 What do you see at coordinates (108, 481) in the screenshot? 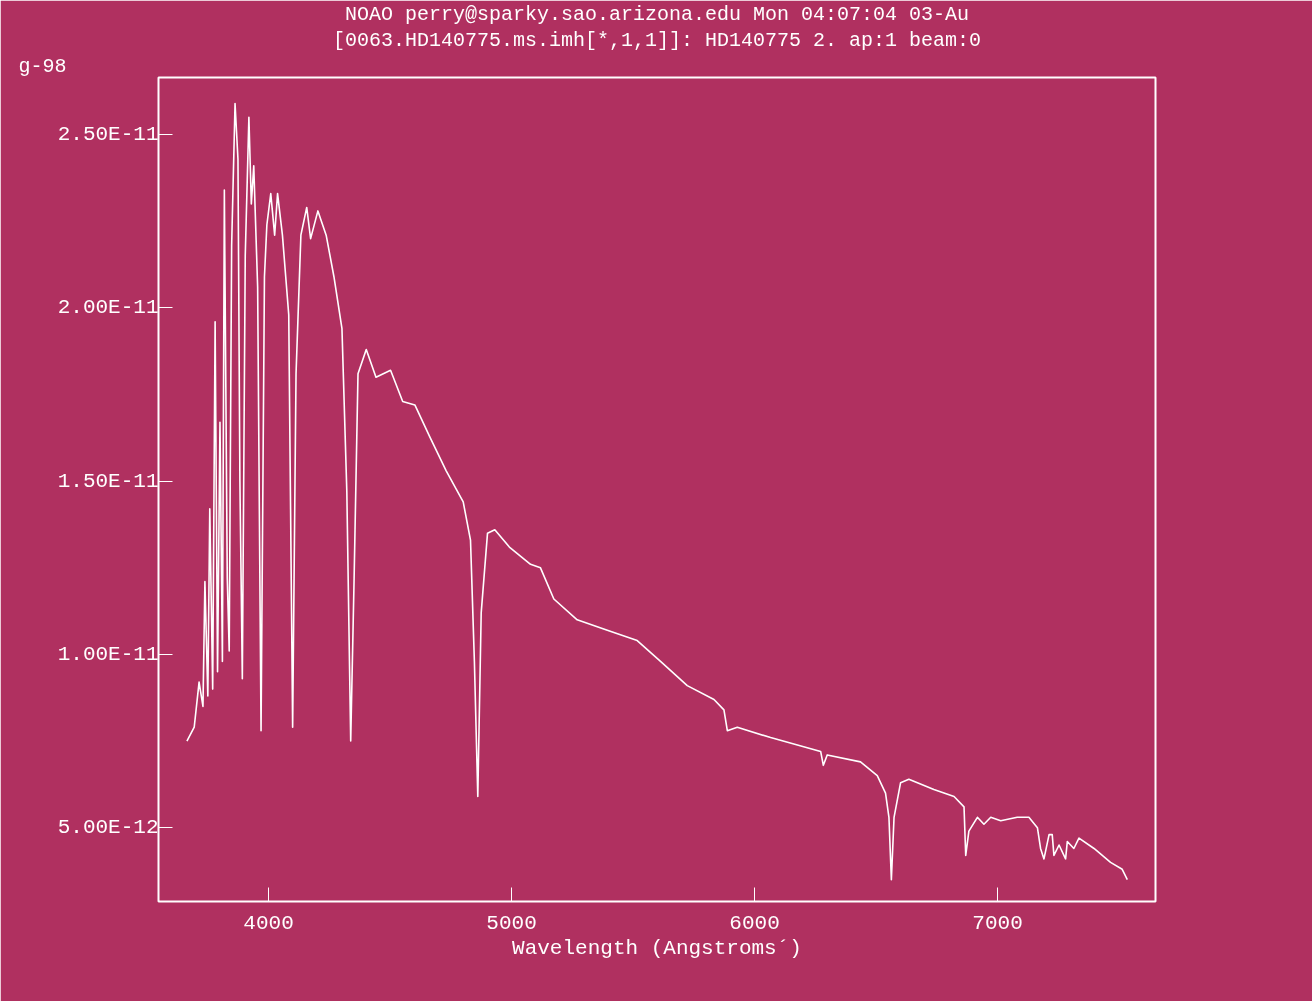
I see `y-tick-label: 1.50E-11` at bounding box center [108, 481].